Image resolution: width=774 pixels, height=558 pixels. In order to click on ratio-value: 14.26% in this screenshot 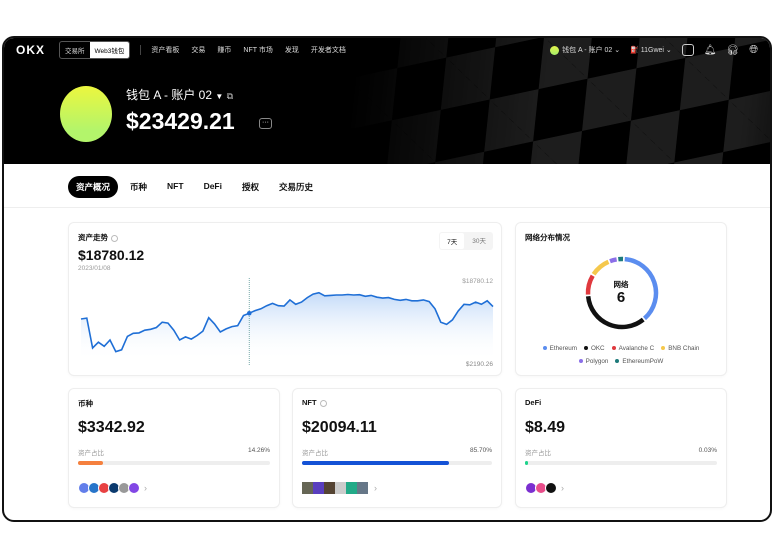, I will do `click(258, 450)`.